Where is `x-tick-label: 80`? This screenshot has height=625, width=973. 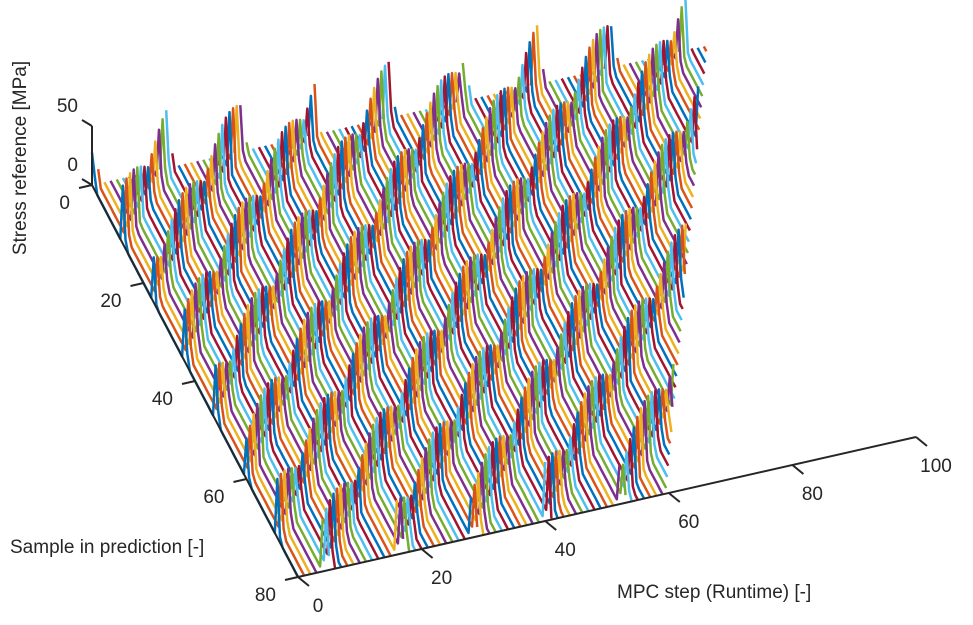 x-tick-label: 80 is located at coordinates (812, 494).